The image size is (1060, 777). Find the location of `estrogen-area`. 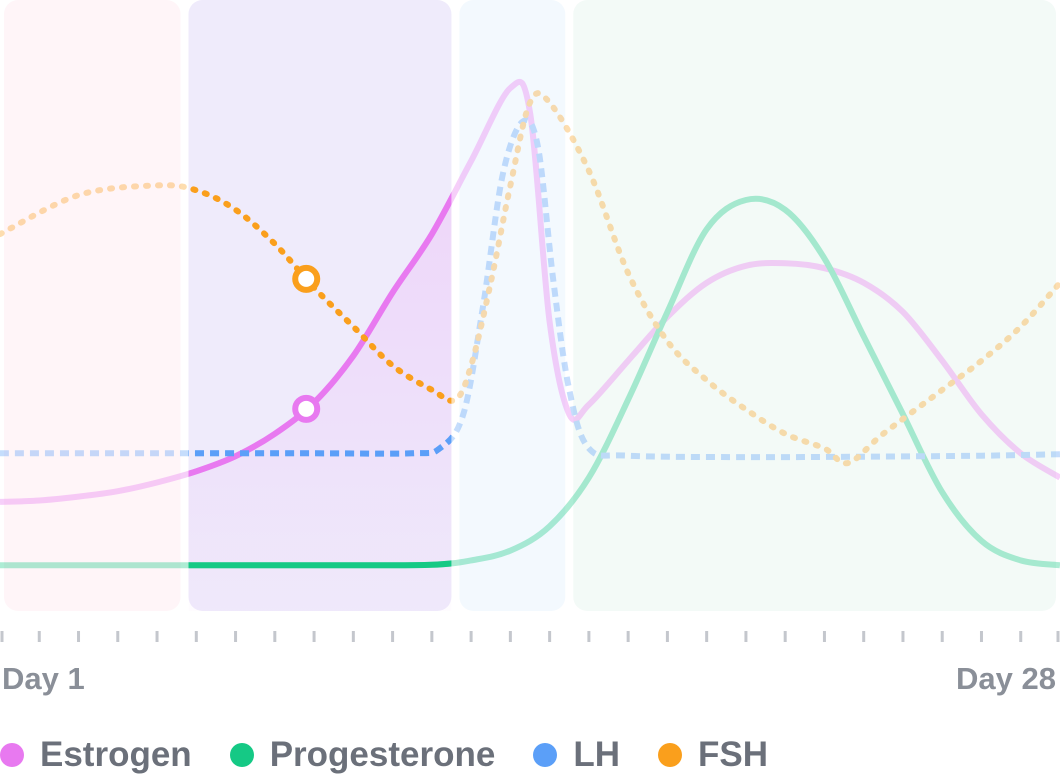

estrogen-area is located at coordinates (320, 404).